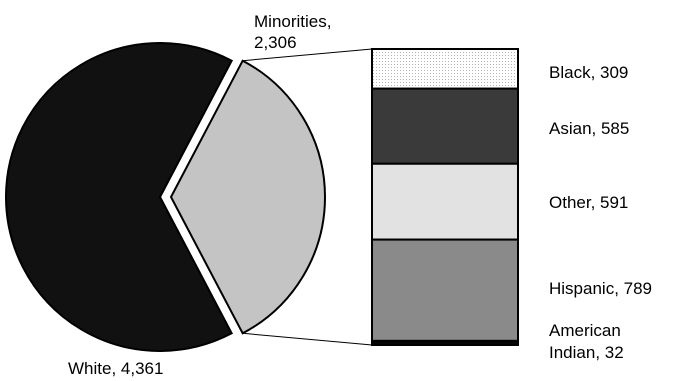  What do you see at coordinates (307, 339) in the screenshot?
I see `connector-line-bottom` at bounding box center [307, 339].